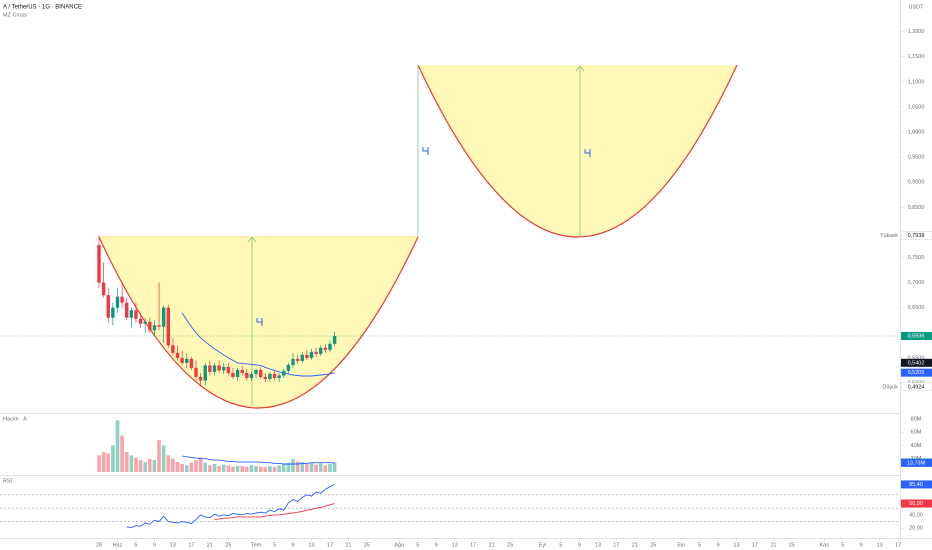 The image size is (932, 550). Describe the element at coordinates (916, 529) in the screenshot. I see `y-tick-label: 20,00` at that location.